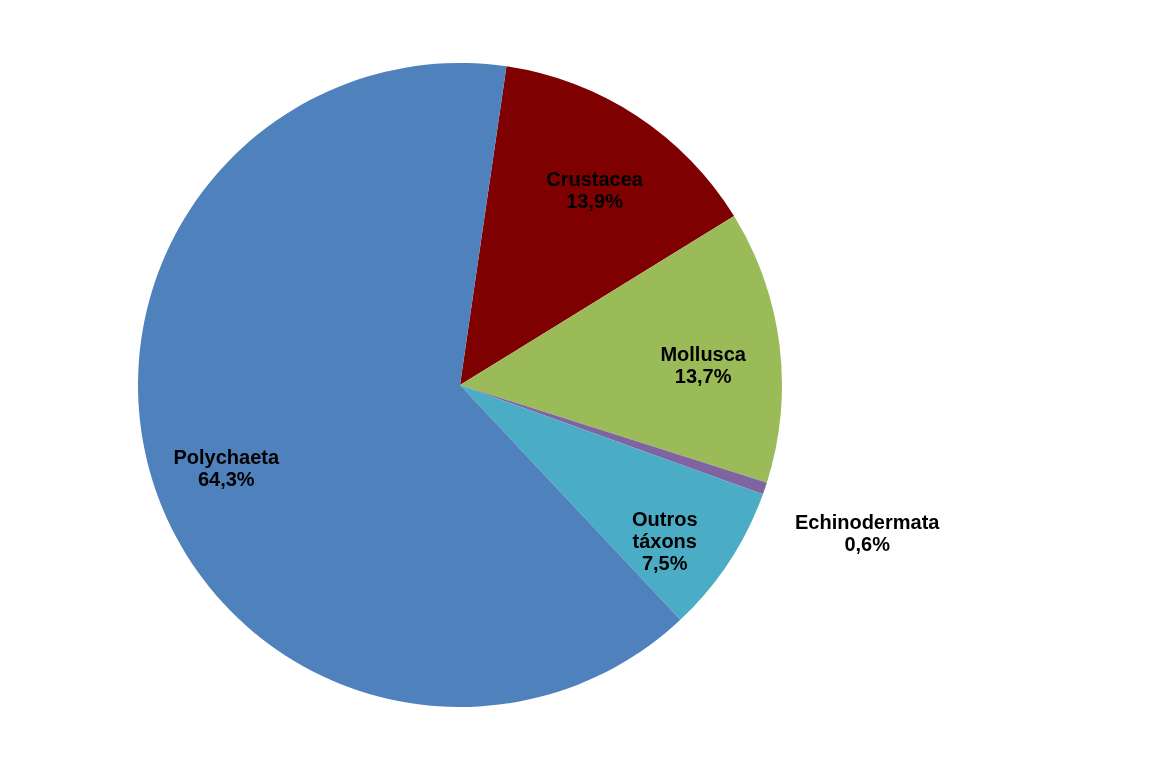  What do you see at coordinates (226, 479) in the screenshot?
I see `data-label: 64,3%` at bounding box center [226, 479].